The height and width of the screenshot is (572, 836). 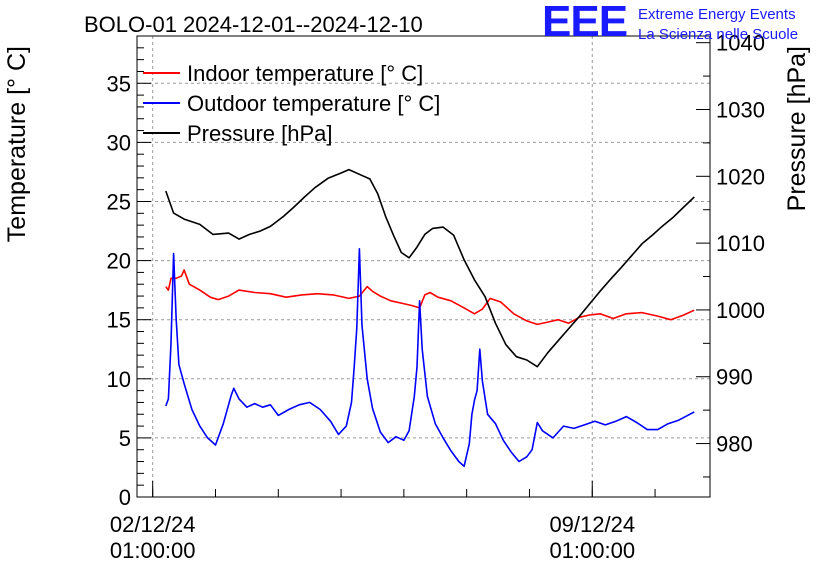 I want to click on legend-label-0: Indoor temperature [° C], so click(x=305, y=73).